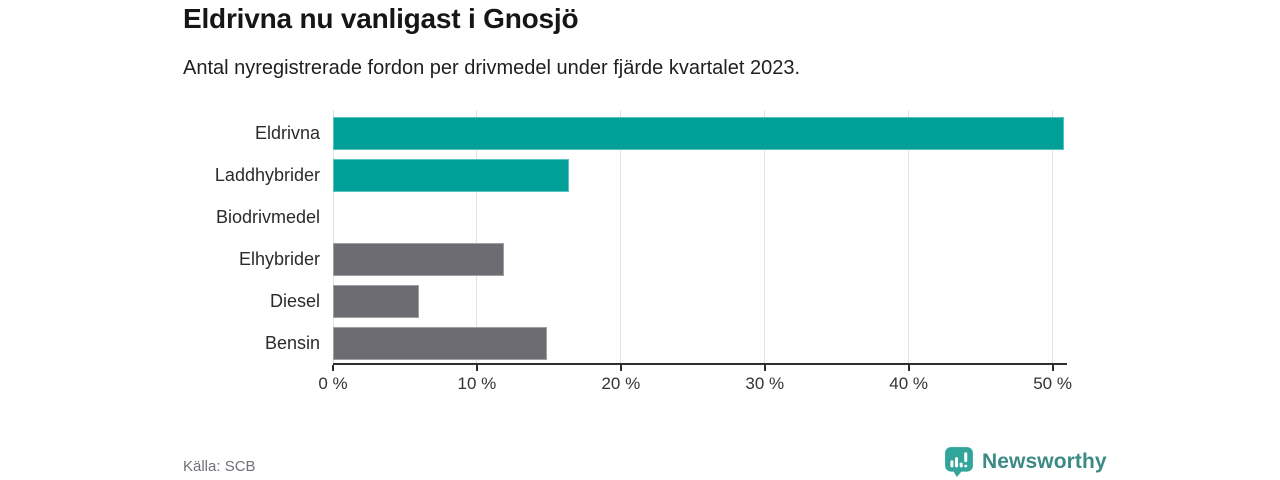 Image resolution: width=1280 pixels, height=480 pixels. What do you see at coordinates (294, 300) in the screenshot?
I see `category-label: Diesel` at bounding box center [294, 300].